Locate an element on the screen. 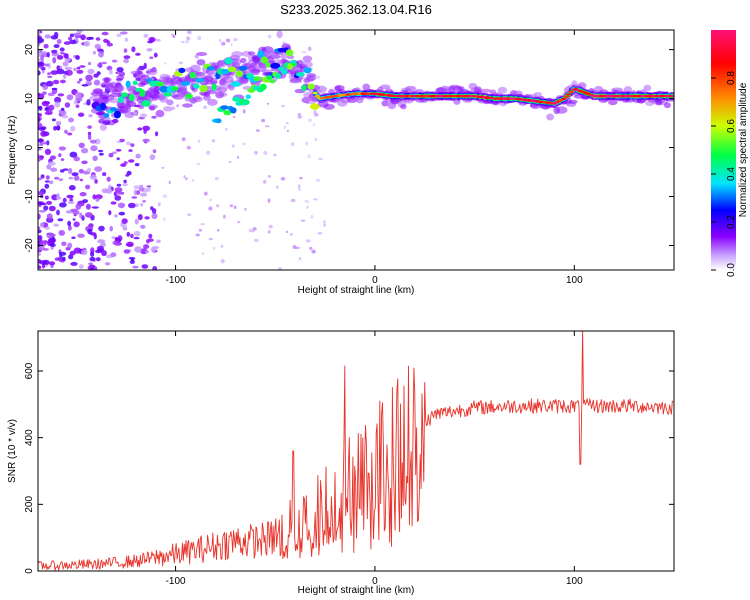  ridge-band is located at coordinates (571, 92).